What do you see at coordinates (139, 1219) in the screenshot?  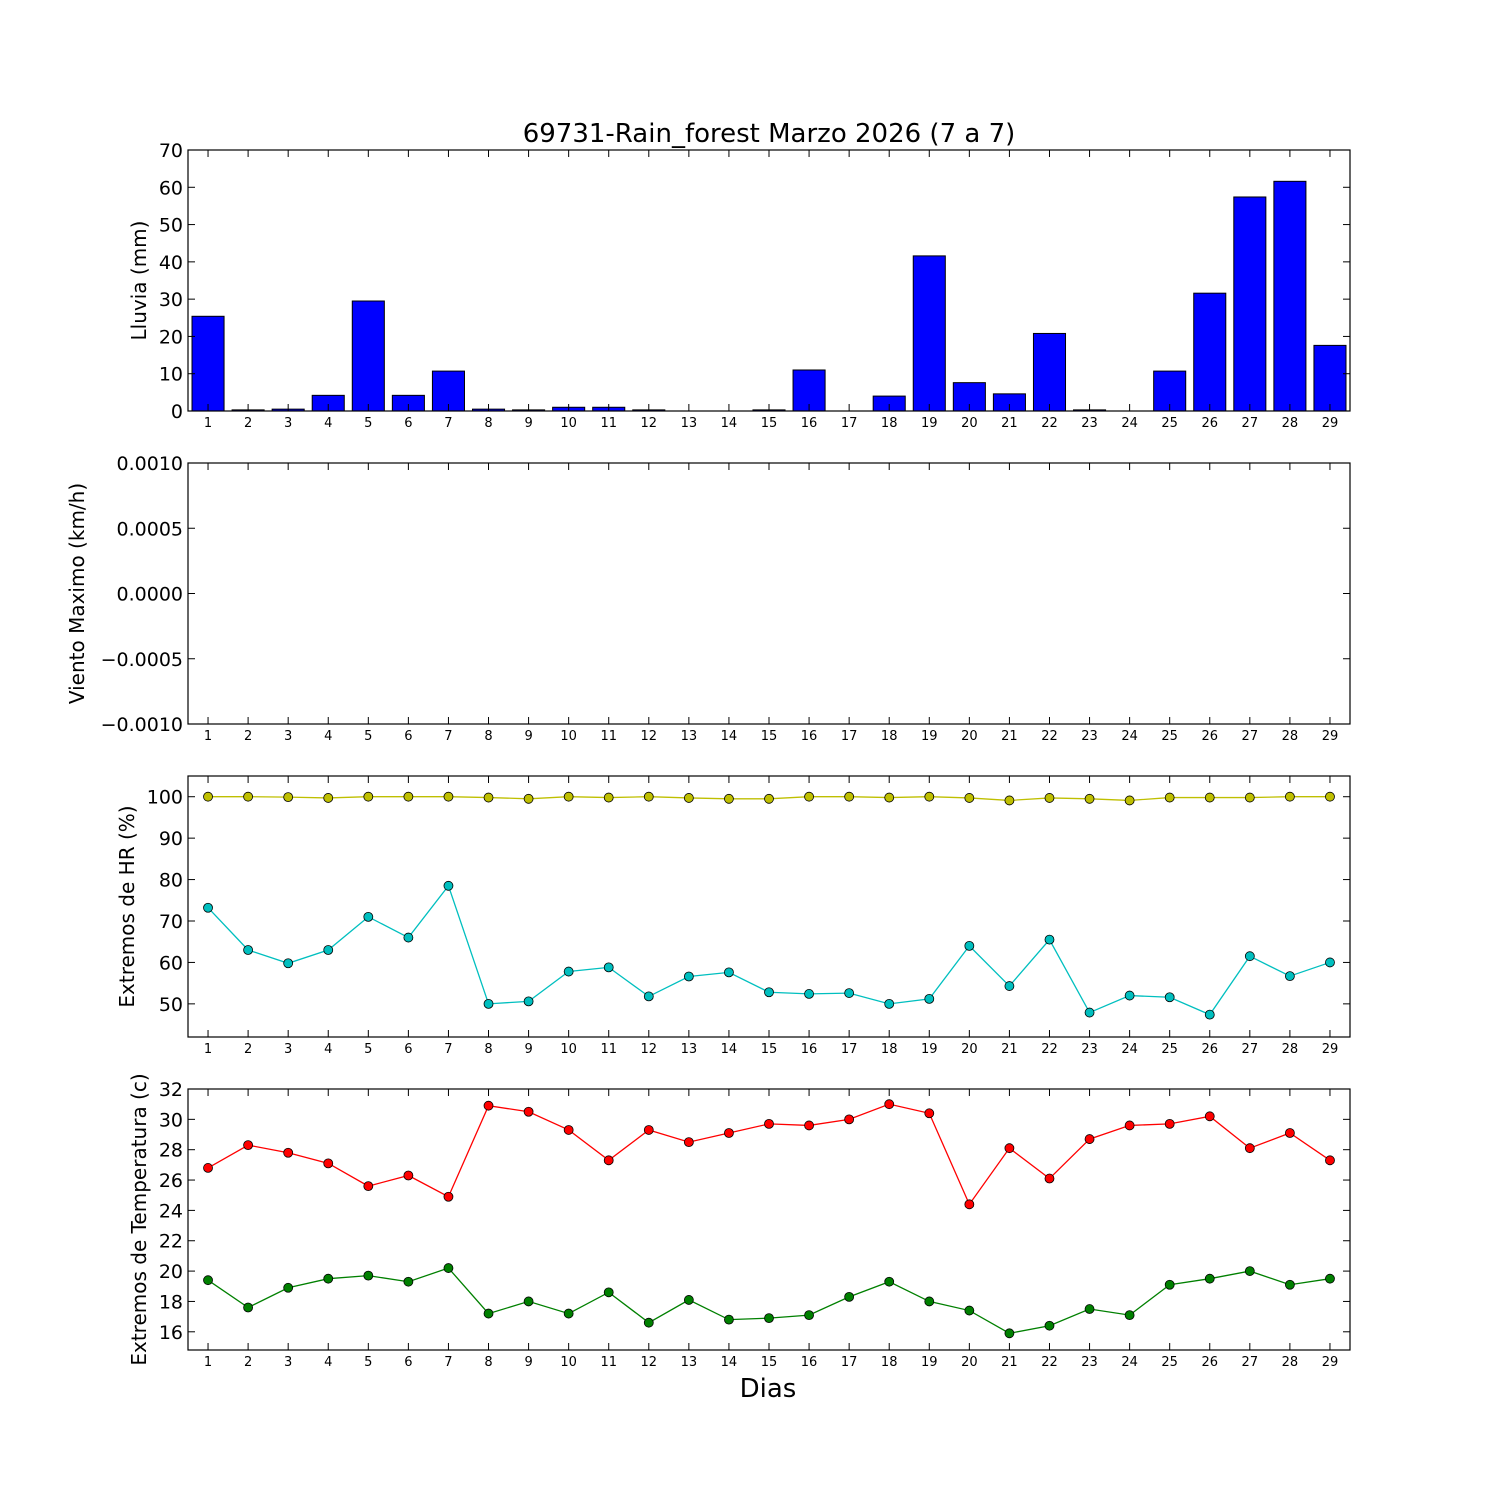 I see `y-axis-label: Extremos de Temperatura (c)` at bounding box center [139, 1219].